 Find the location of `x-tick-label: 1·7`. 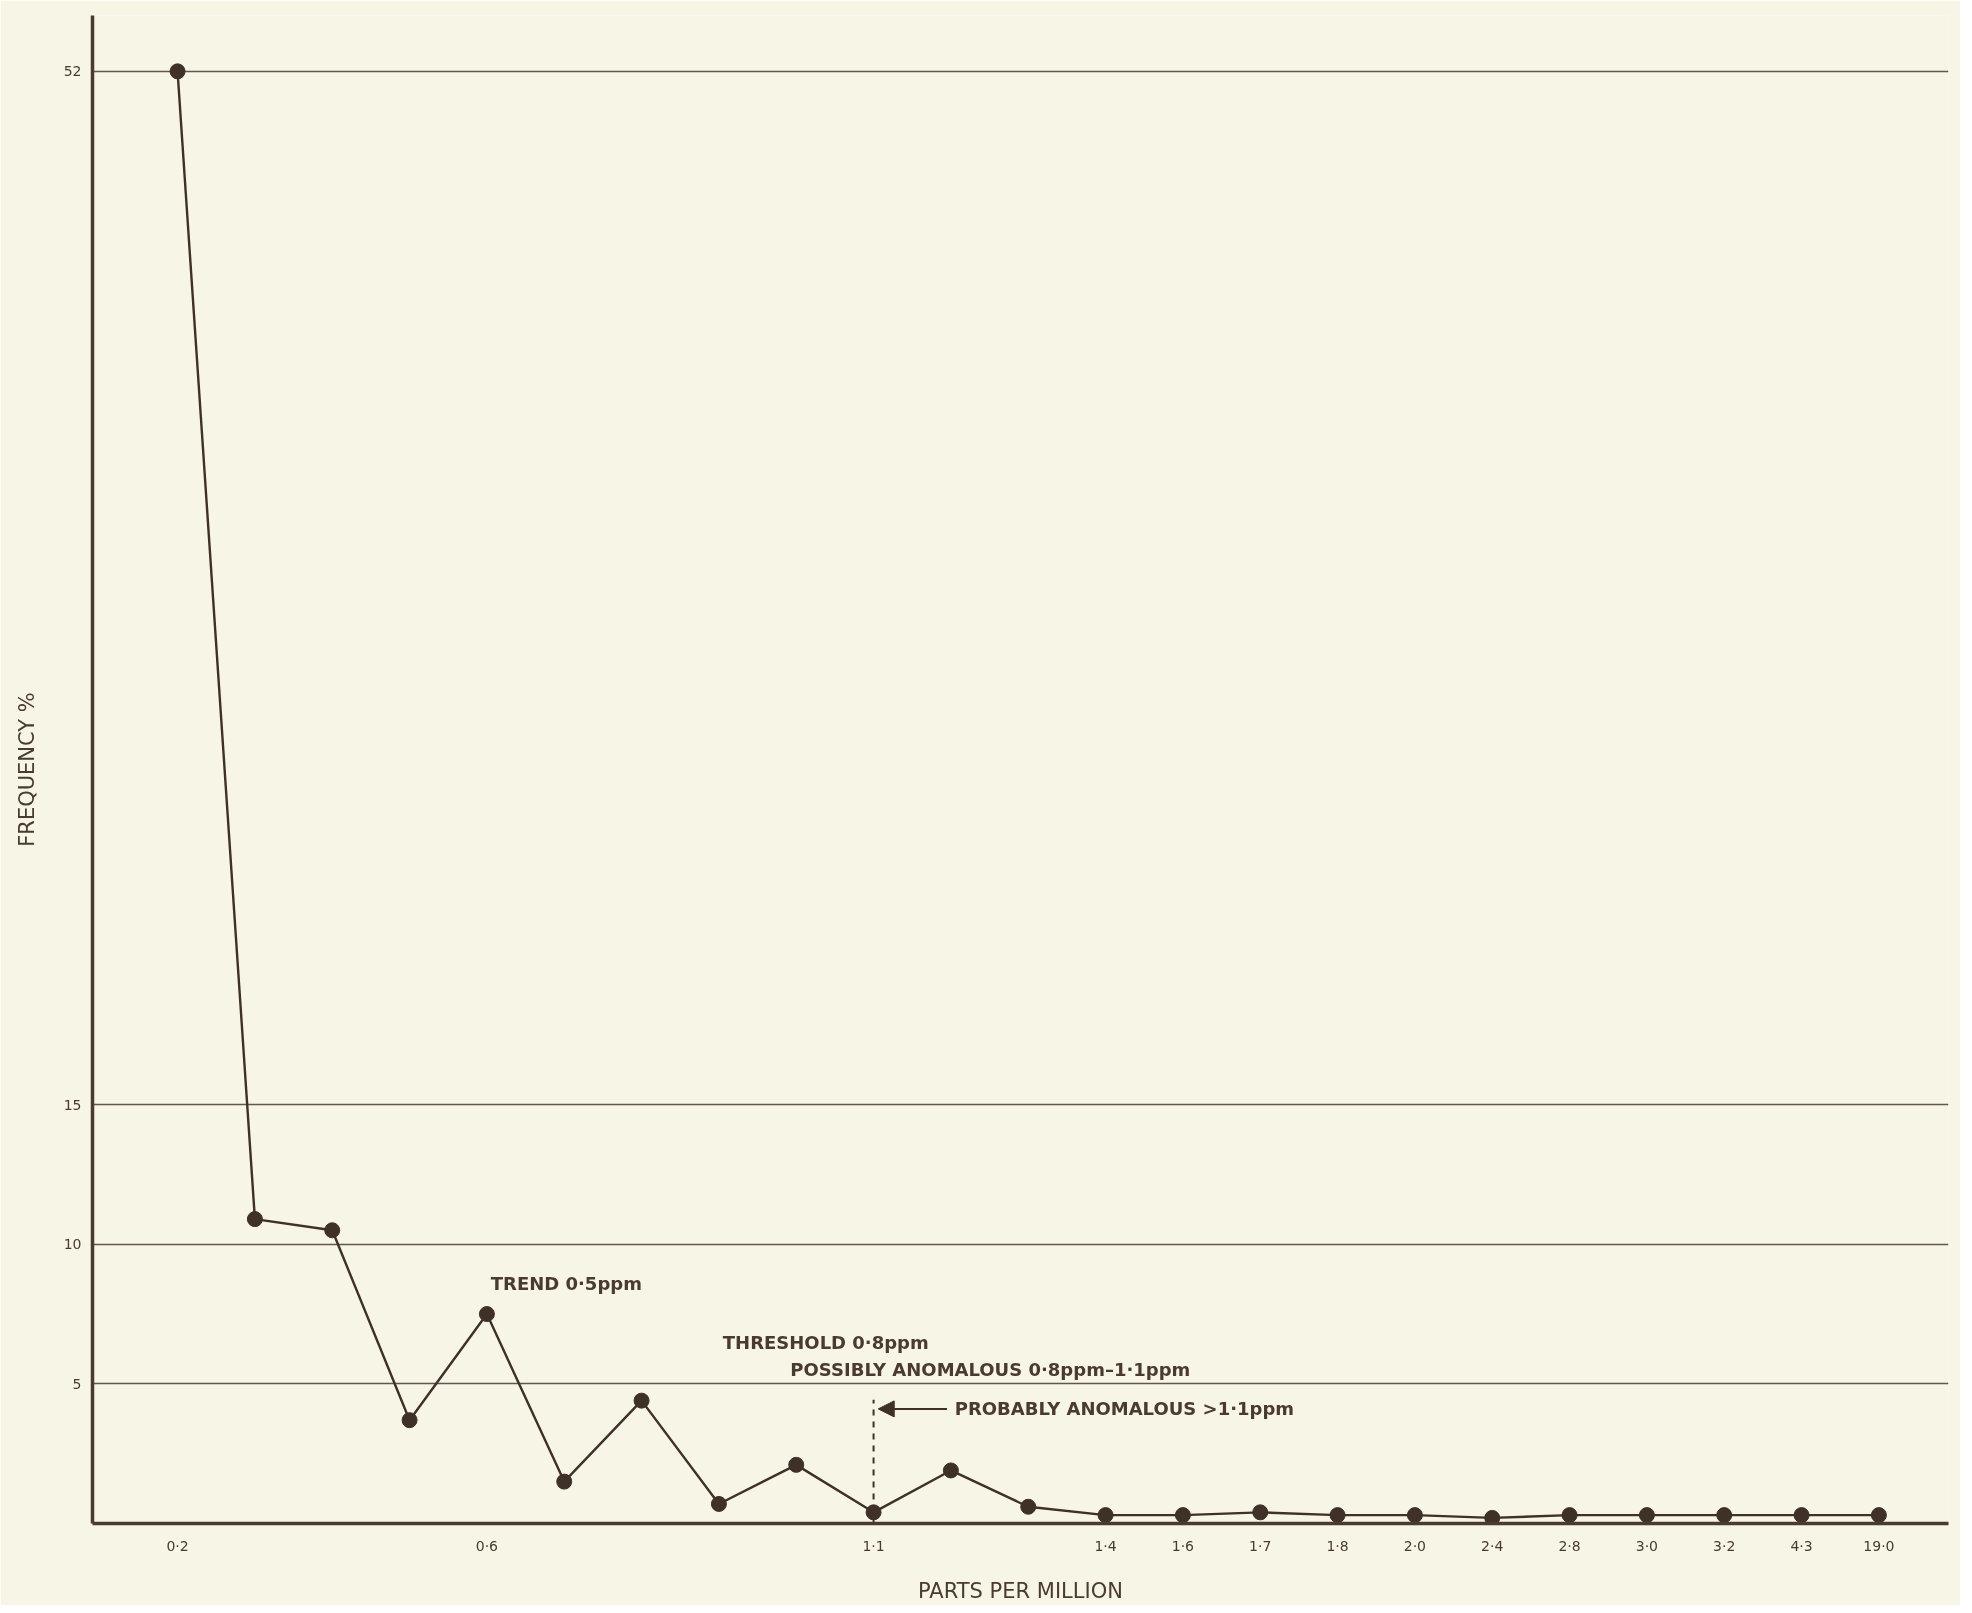

x-tick-label: 1·7 is located at coordinates (1260, 1545).